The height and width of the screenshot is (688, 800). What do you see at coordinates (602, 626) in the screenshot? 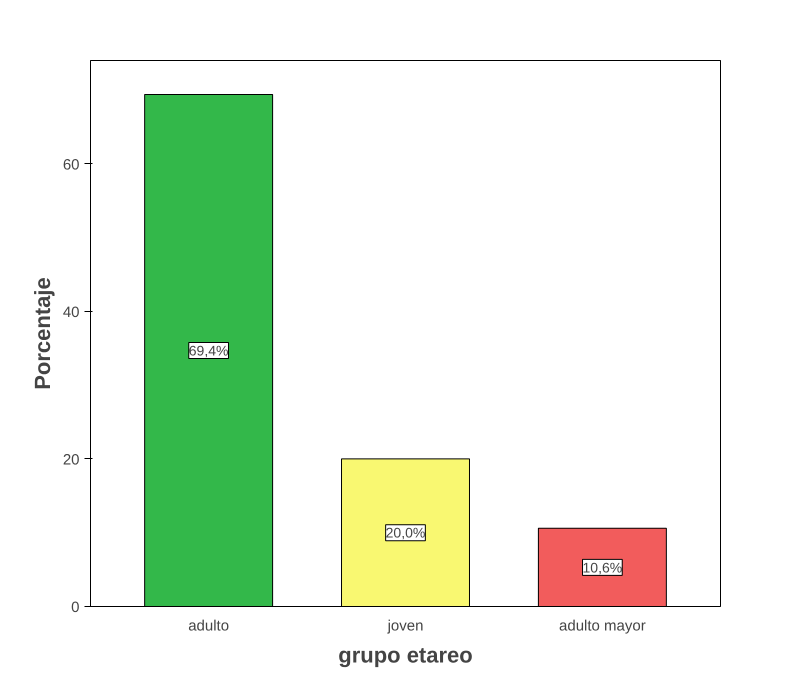
I see `x-tick-label: adulto mayor` at bounding box center [602, 626].